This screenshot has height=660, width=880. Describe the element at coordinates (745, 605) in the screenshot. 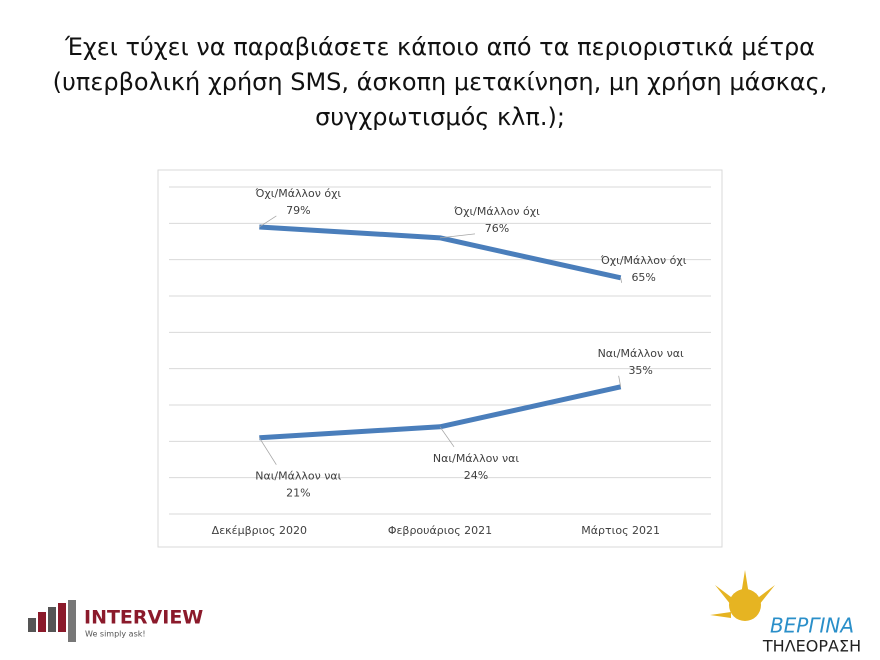

I see `logo-sun` at that location.